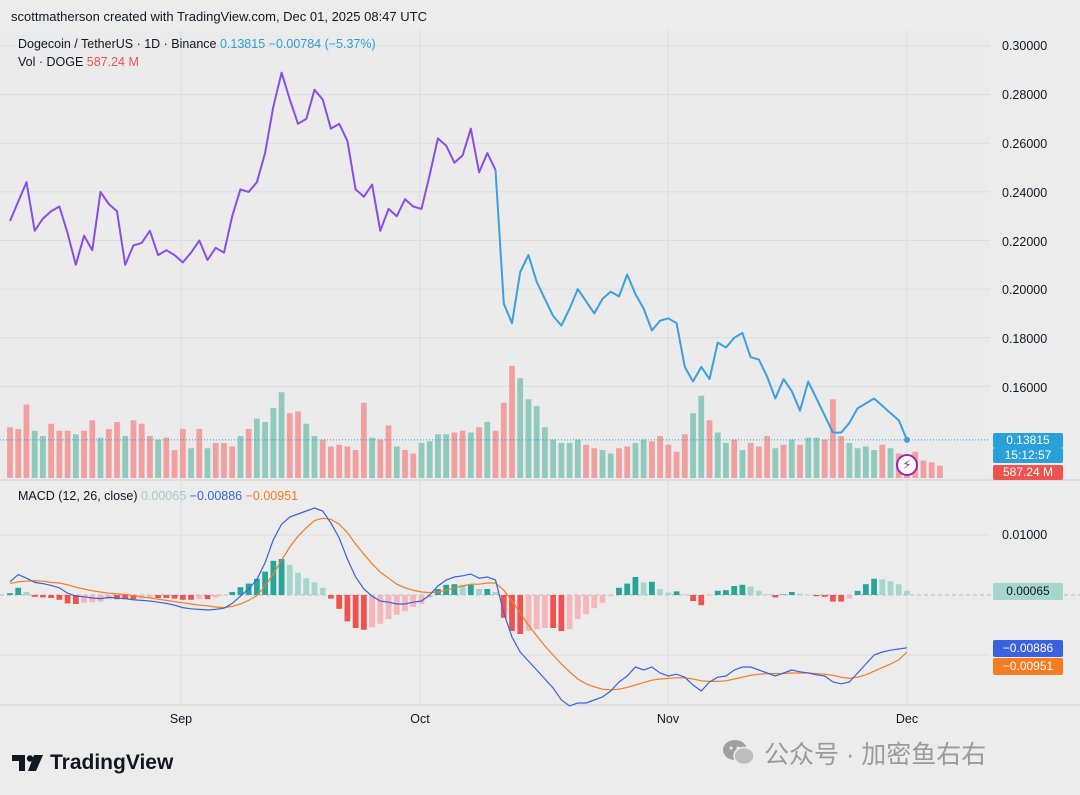 The image size is (1080, 795). Describe the element at coordinates (739, 753) in the screenshot. I see `wechat-icon` at that location.